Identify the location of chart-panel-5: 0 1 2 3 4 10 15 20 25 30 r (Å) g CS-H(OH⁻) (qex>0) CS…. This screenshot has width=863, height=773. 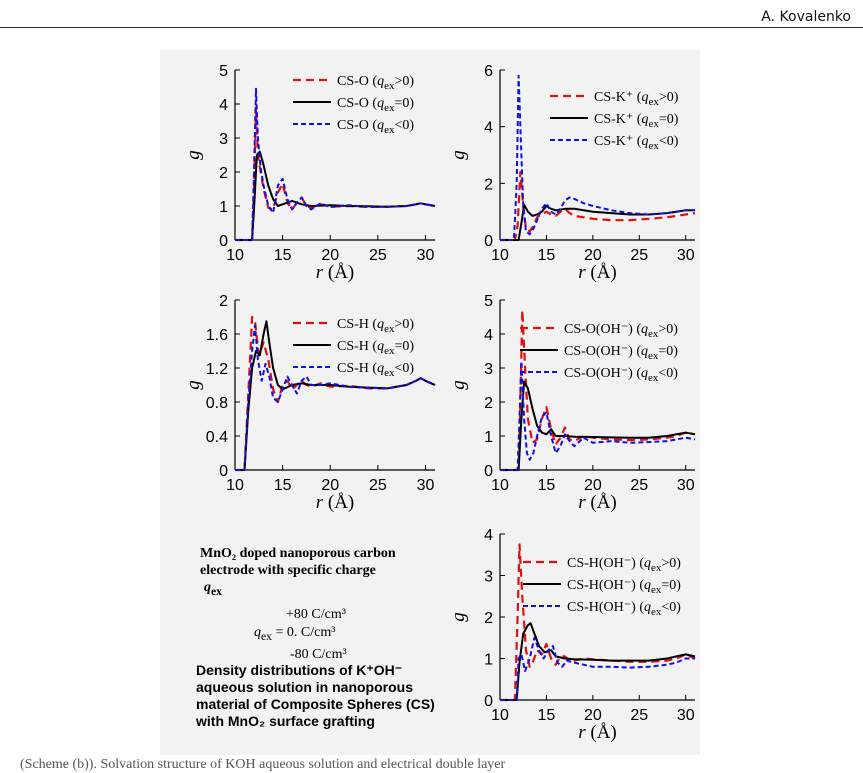
(572, 635).